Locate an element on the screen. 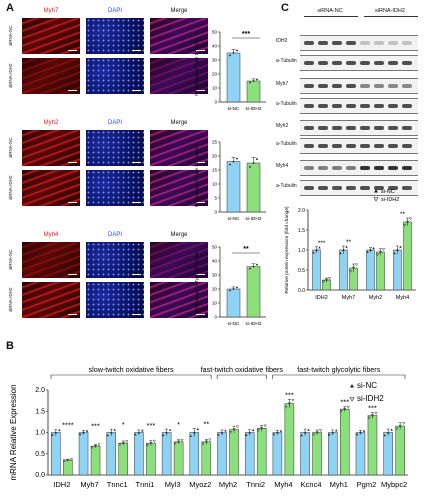  x-tick-label-4-7: Tnni2 is located at coordinates (255, 484).